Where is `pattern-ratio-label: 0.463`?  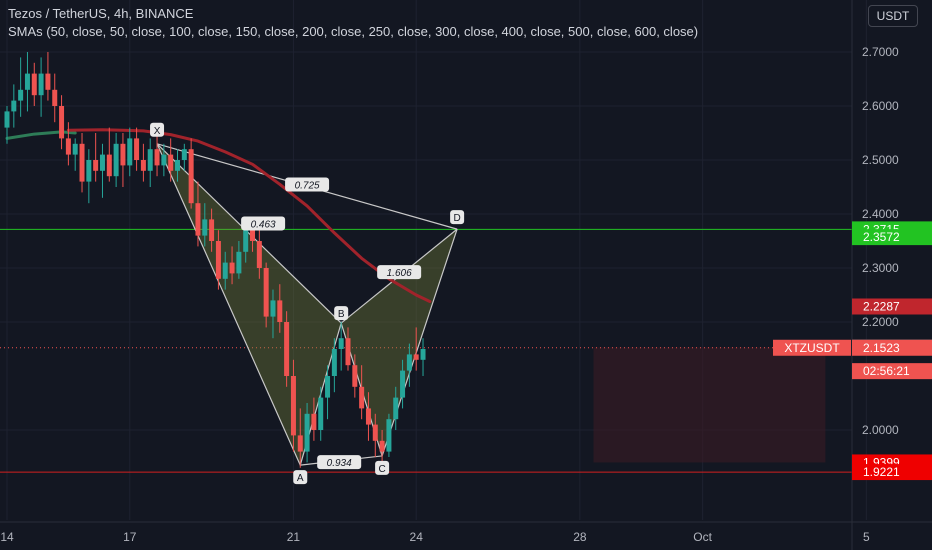 pattern-ratio-label: 0.463 is located at coordinates (263, 224).